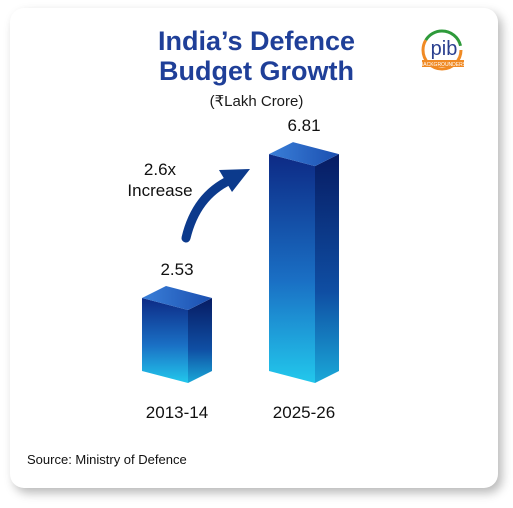 The width and height of the screenshot is (513, 508). I want to click on bar-2013-14-top, so click(177, 297).